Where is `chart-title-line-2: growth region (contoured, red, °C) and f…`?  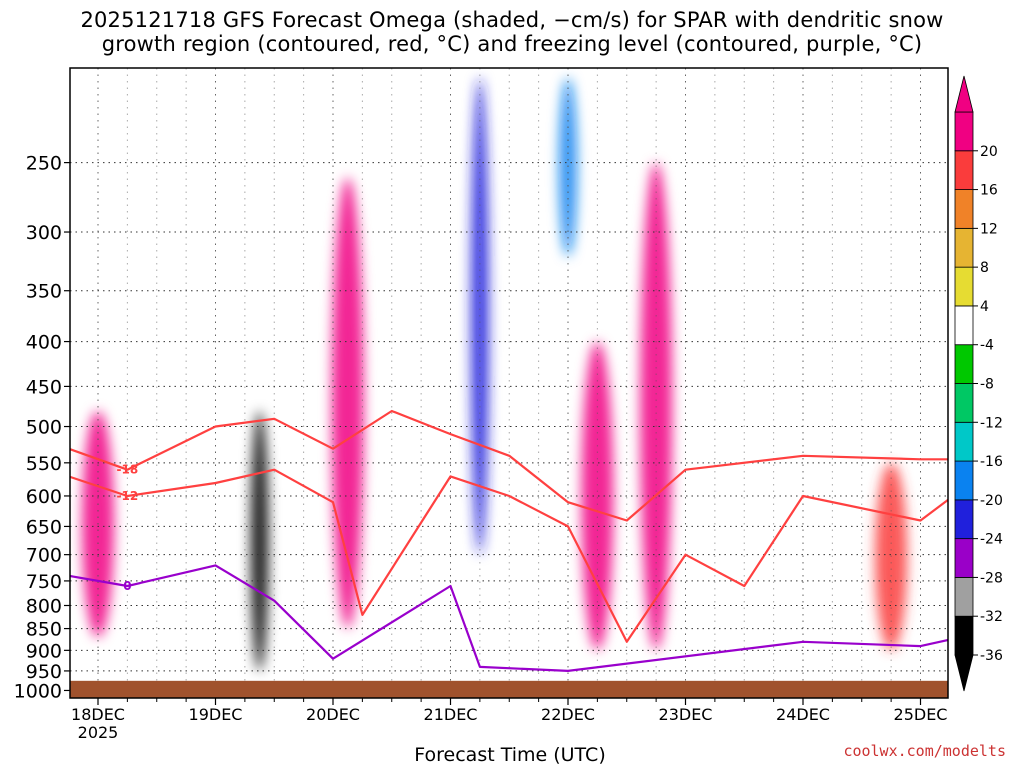
chart-title-line-2: growth region (contoured, red, °C) and f… is located at coordinates (512, 44).